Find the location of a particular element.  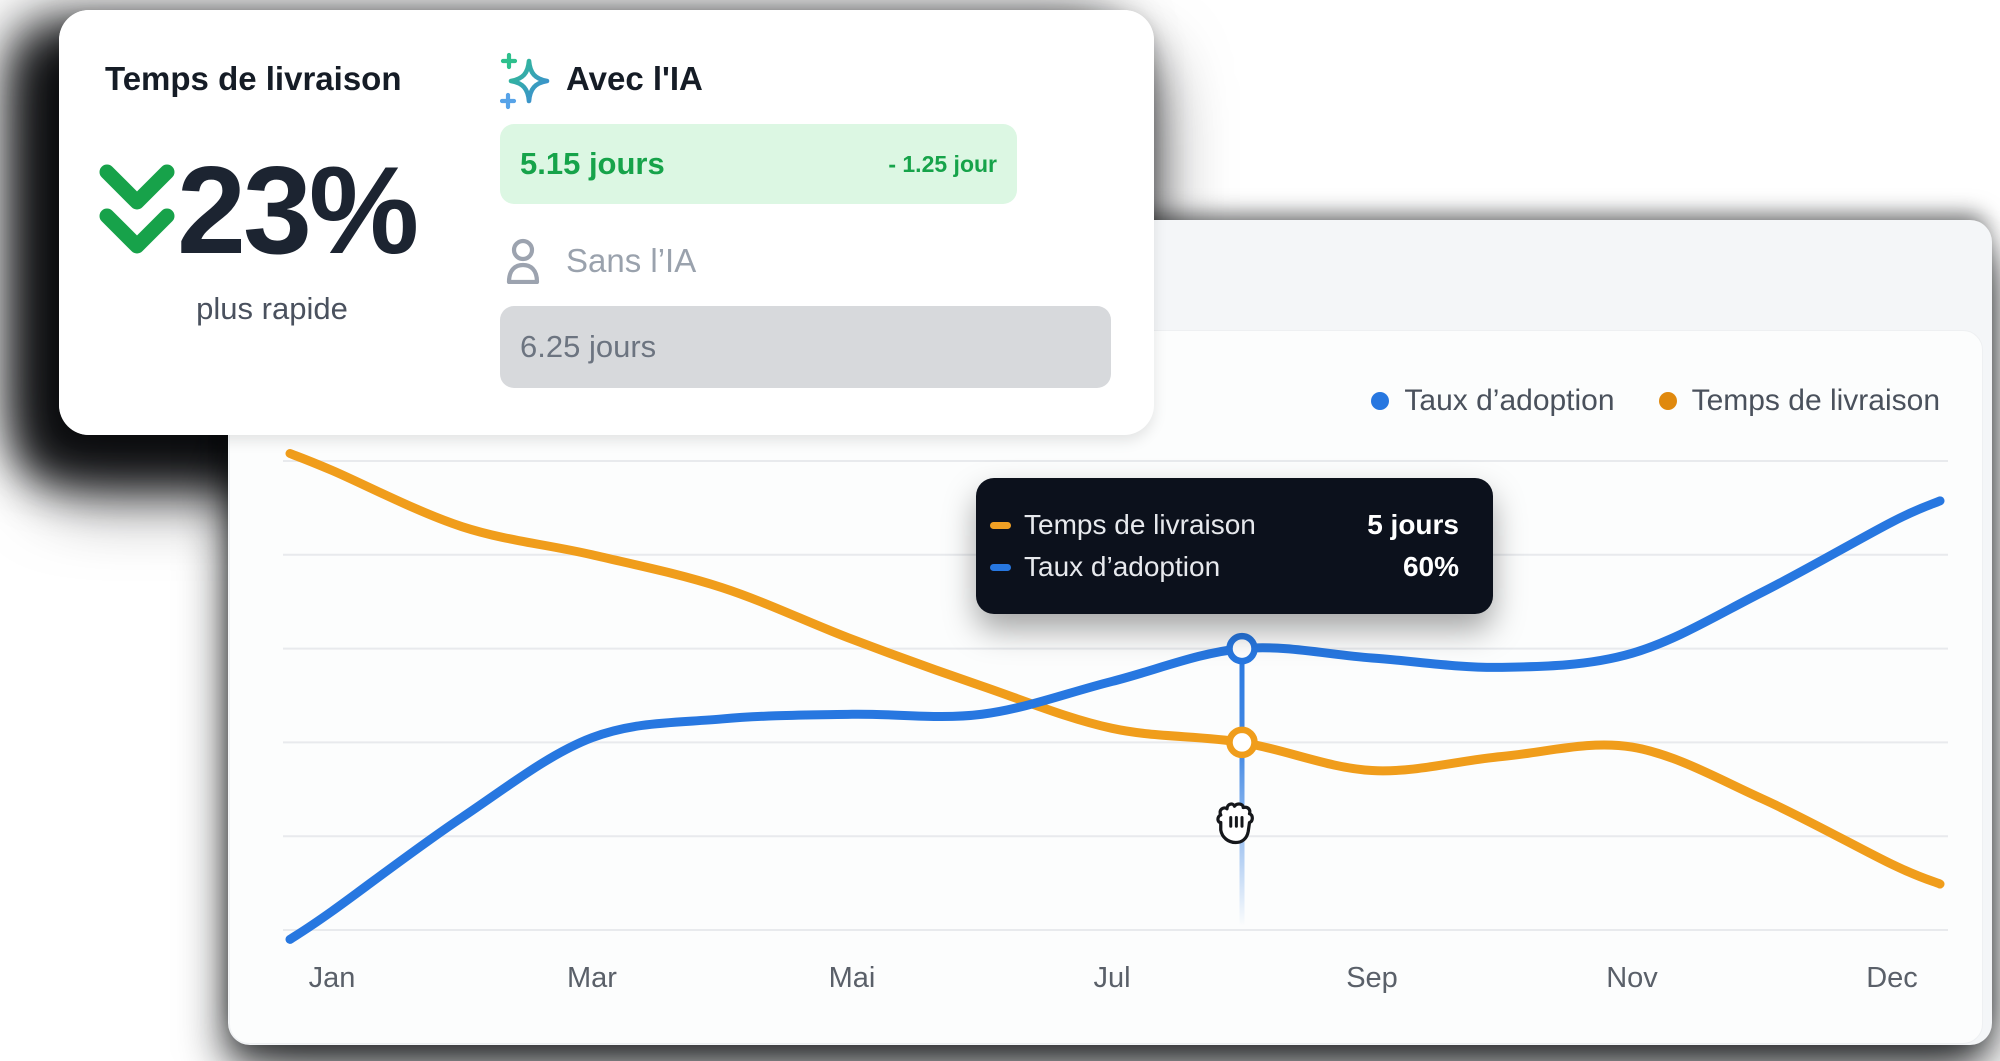

without-ai-value: 6.25 jours is located at coordinates (588, 346).